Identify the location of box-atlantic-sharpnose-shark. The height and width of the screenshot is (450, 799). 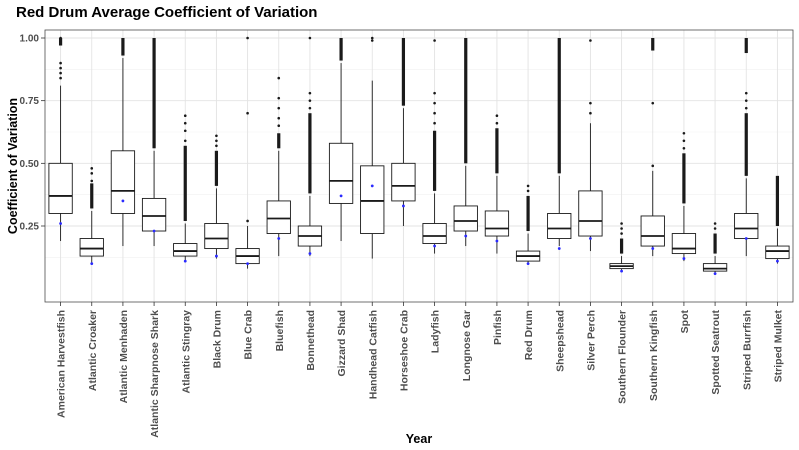
(154, 142).